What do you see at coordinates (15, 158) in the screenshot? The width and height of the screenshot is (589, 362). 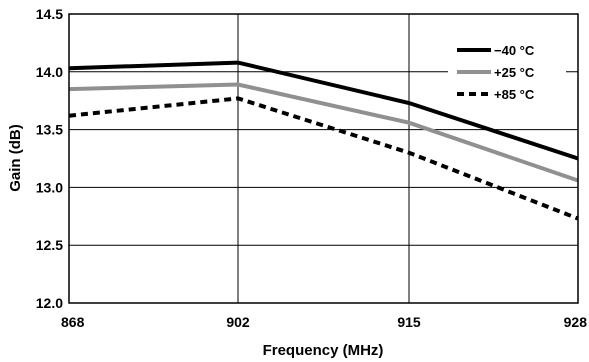 I see `y-axis-title: Gain (dB)` at bounding box center [15, 158].